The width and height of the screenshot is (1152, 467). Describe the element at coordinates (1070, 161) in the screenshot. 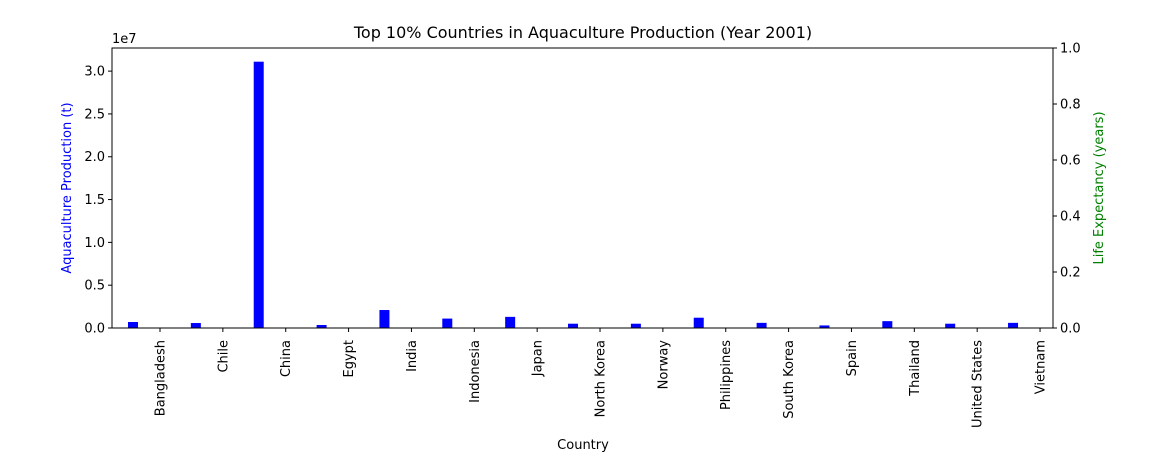

I see `y2-tick-label: 0.6` at that location.